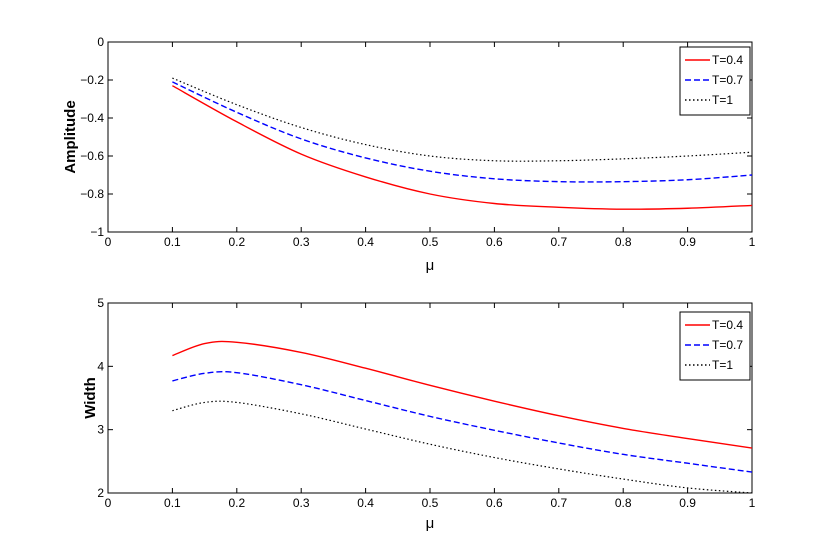 This screenshot has width=830, height=554. What do you see at coordinates (365, 503) in the screenshot?
I see `width-xtick-label: 0.4` at bounding box center [365, 503].